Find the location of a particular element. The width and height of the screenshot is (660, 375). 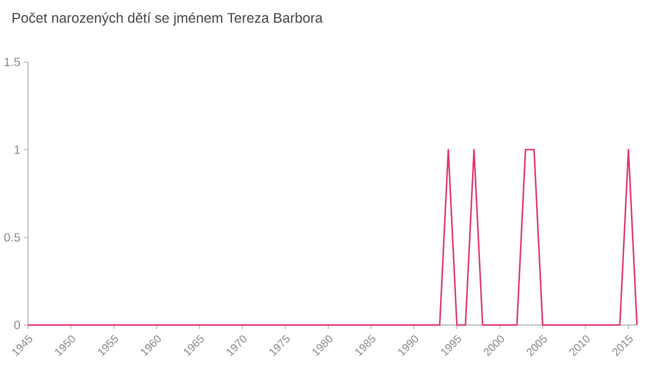

y-tick-label: 0 is located at coordinates (17, 325).